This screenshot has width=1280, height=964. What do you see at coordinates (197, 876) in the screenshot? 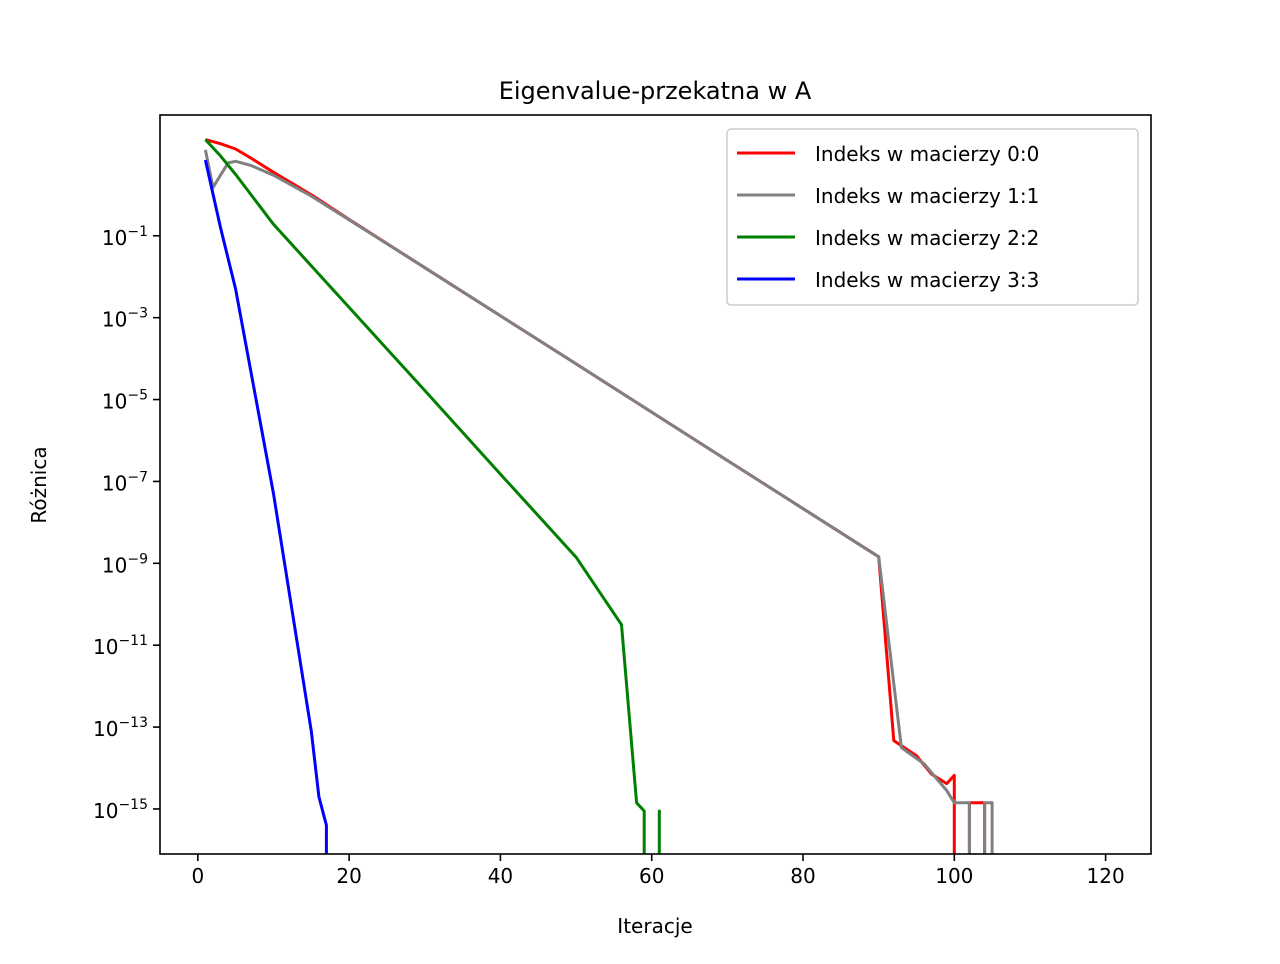
I see `x-tick-label: 0` at bounding box center [197, 876].